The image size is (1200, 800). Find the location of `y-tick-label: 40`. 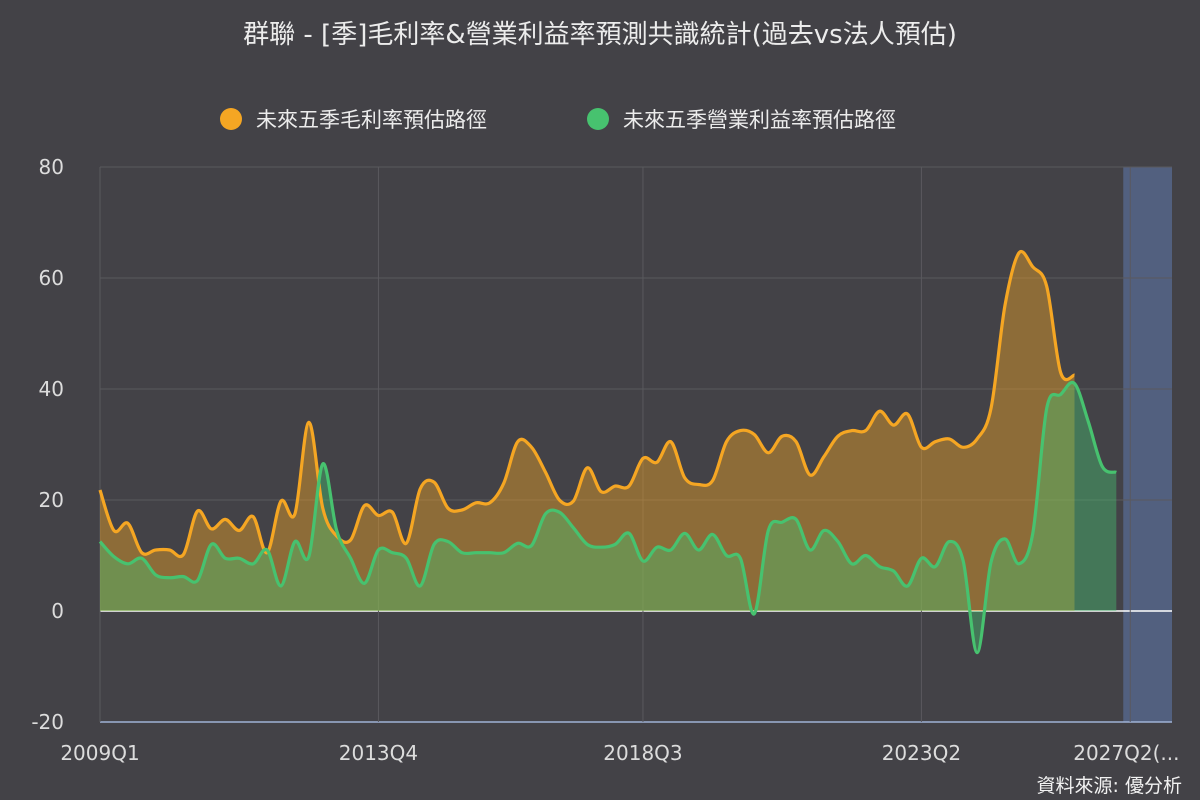

y-tick-label: 40 is located at coordinates (51, 389).